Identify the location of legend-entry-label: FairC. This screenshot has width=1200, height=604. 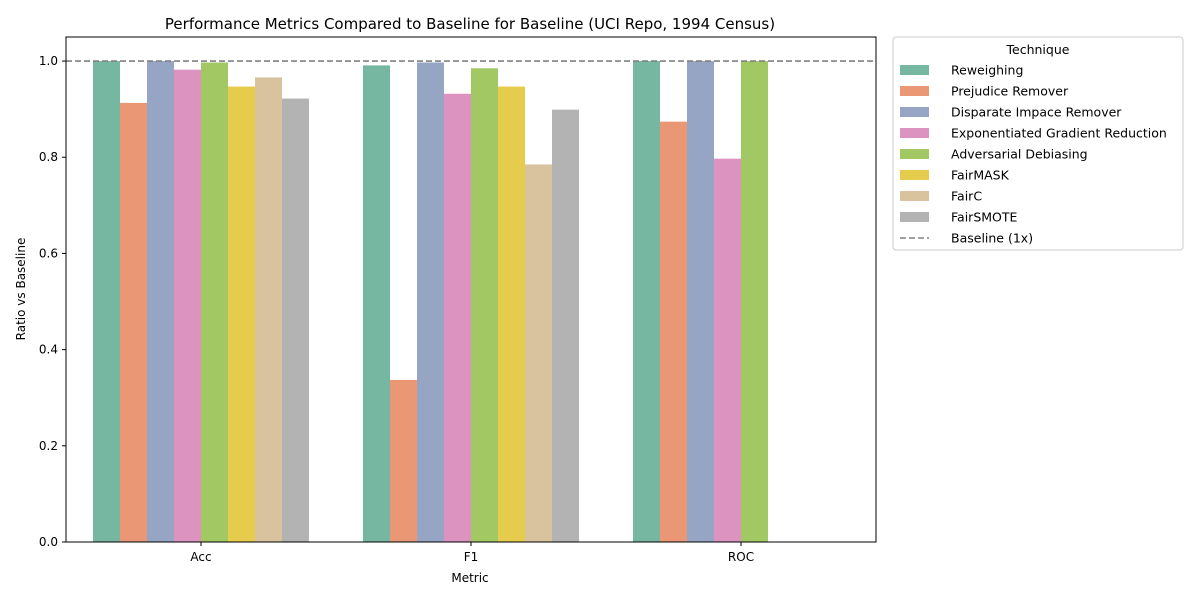
(966, 196).